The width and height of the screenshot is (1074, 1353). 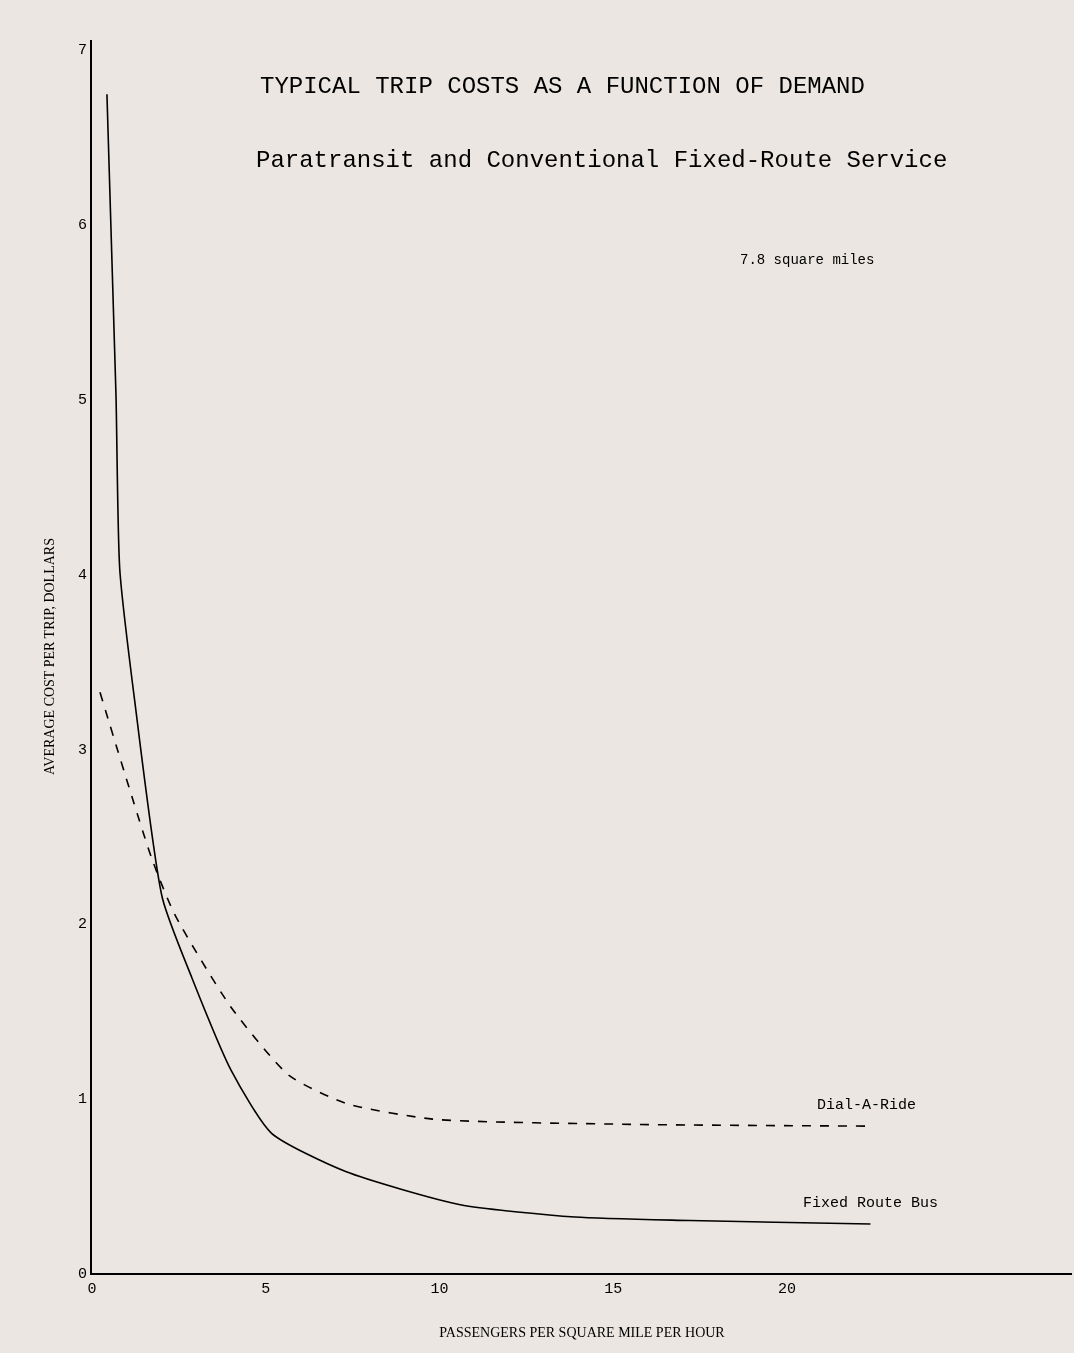 I want to click on y-tick-label: 6, so click(x=82, y=225).